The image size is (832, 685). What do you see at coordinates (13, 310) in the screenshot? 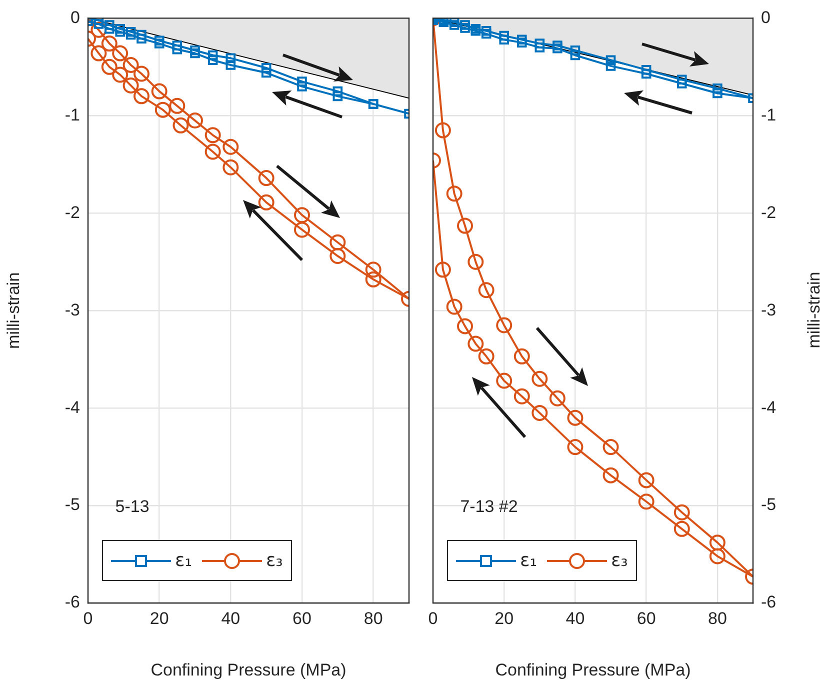
I see `y-axis-title: milli-strain` at bounding box center [13, 310].